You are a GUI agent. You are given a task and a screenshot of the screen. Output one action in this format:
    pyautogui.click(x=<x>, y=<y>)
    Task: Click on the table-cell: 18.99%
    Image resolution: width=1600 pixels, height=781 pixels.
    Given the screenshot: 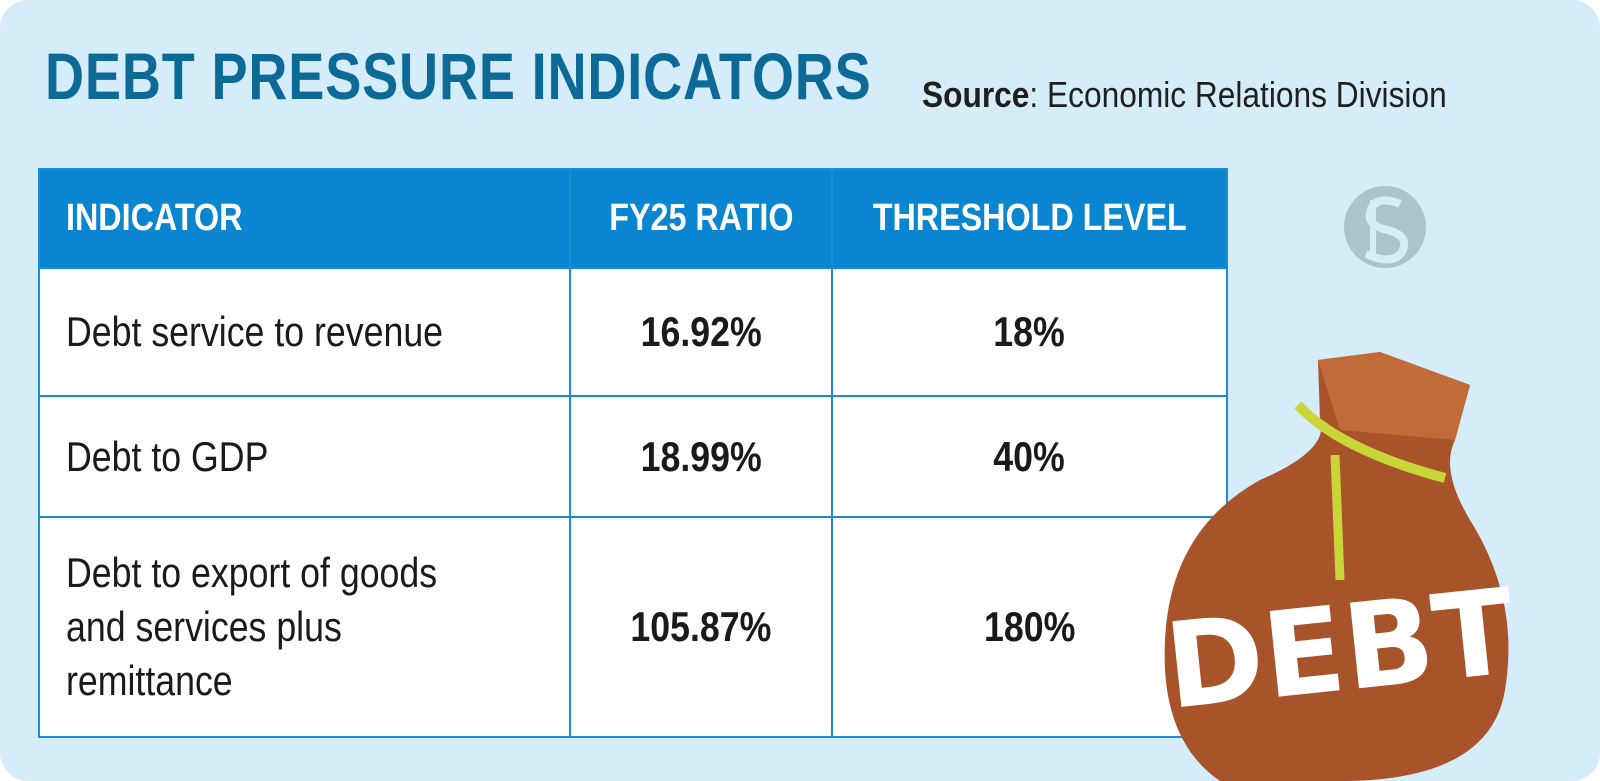 What is the action you would take?
    pyautogui.click(x=701, y=456)
    